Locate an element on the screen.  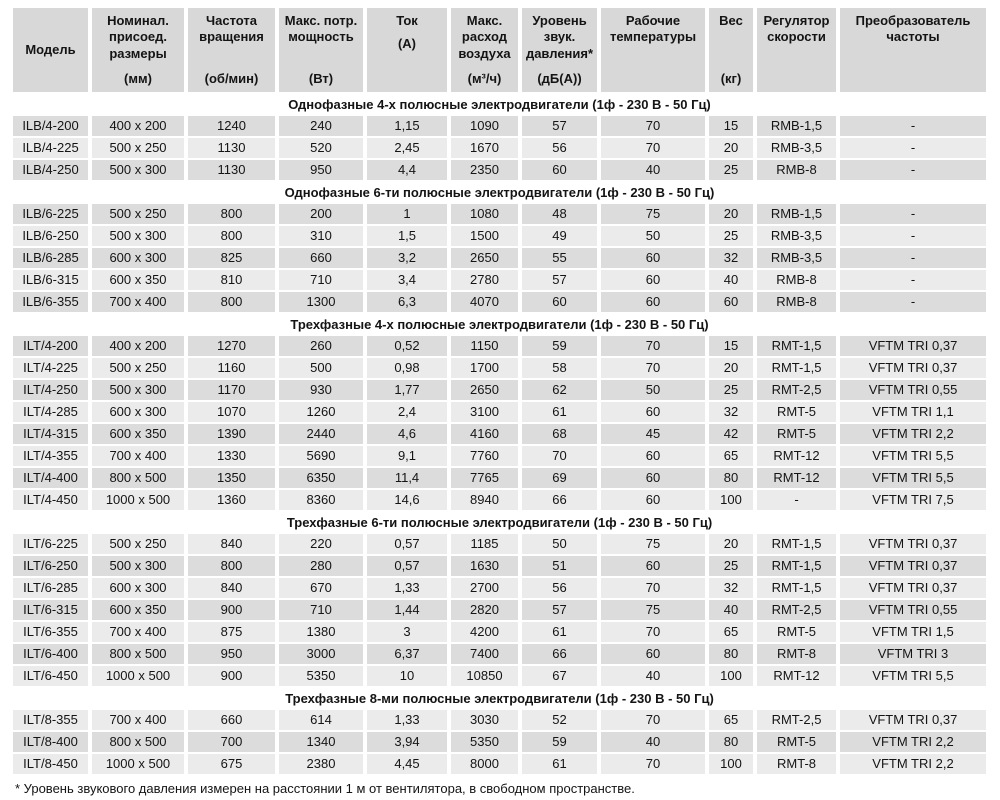
column-header-model: Модель is located at coordinates (50, 50).